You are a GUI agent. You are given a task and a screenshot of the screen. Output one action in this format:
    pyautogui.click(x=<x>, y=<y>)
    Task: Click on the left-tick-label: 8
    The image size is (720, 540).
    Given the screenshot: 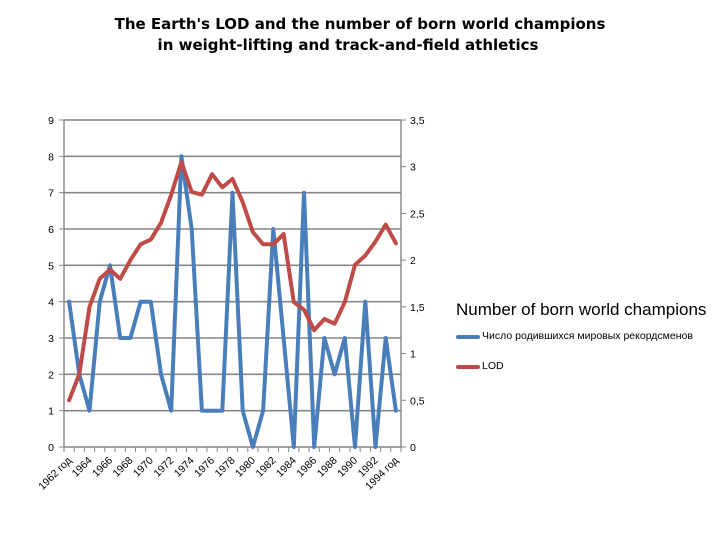 What is the action you would take?
    pyautogui.click(x=51, y=157)
    